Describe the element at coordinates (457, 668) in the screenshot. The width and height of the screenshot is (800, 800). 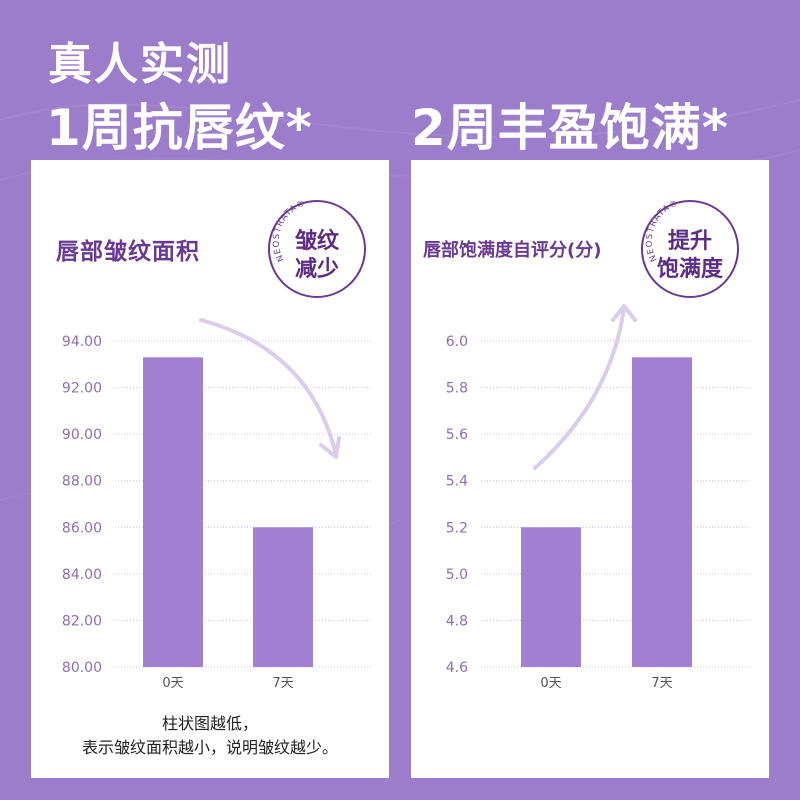
I see `y-tick-label: 4.6` at that location.